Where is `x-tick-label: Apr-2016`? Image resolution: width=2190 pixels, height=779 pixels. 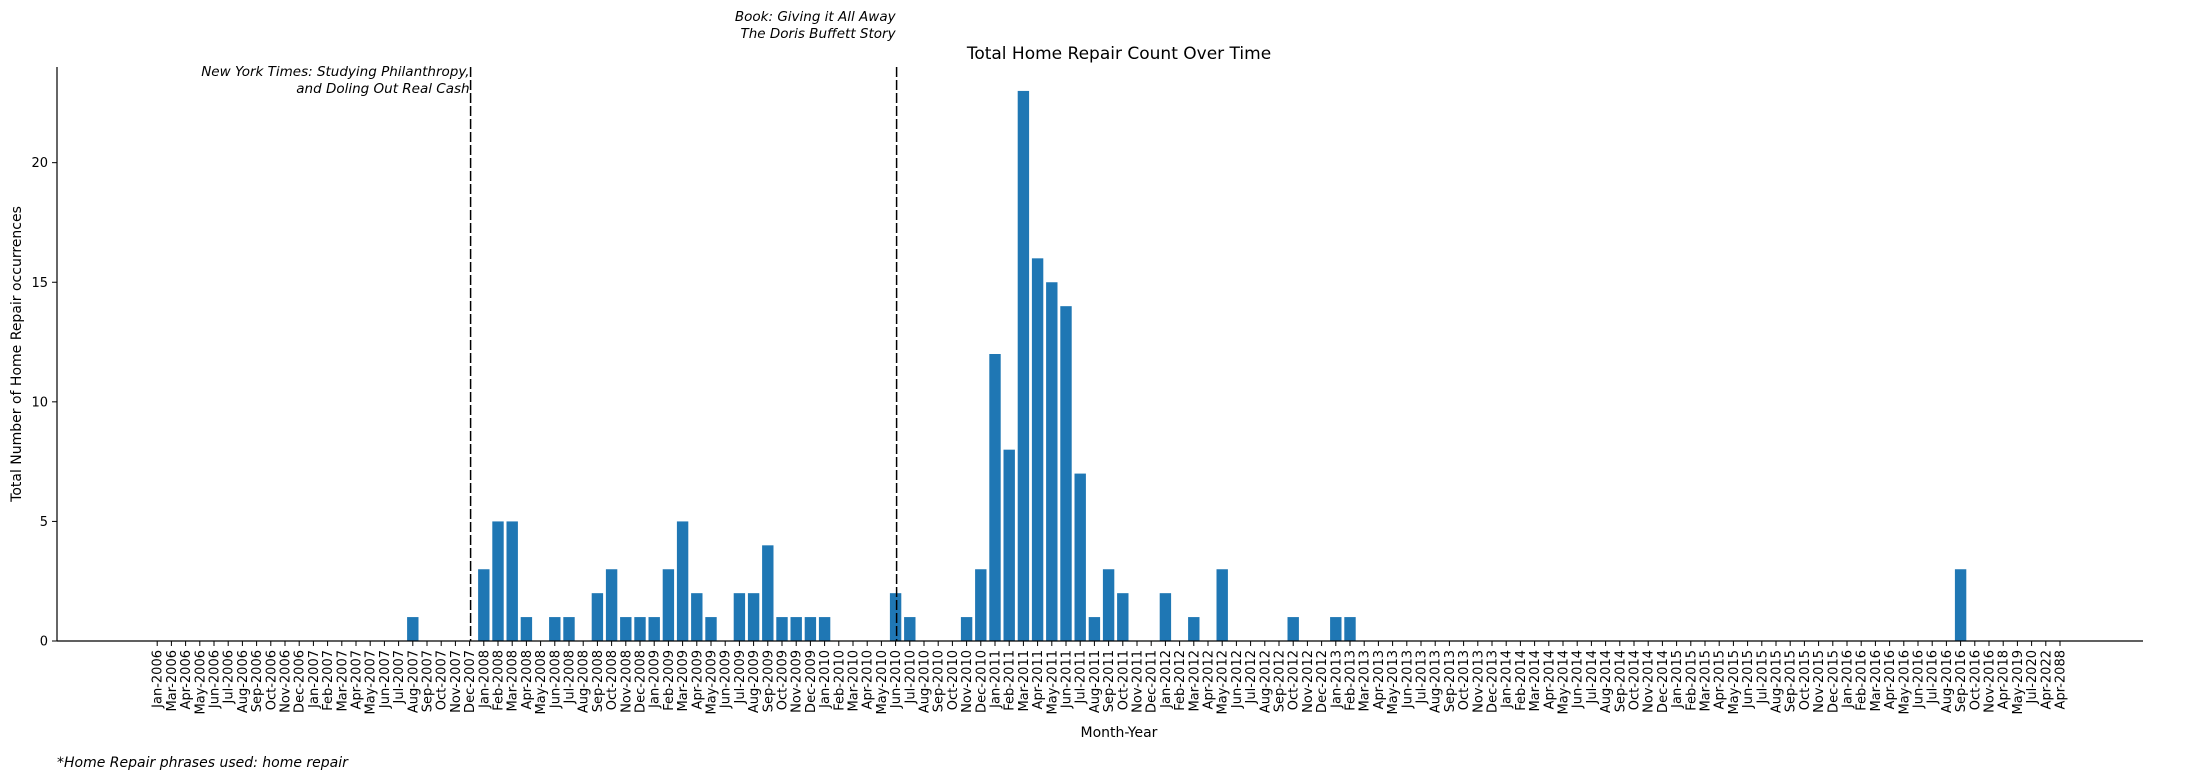
x-tick-label: Apr-2016 is located at coordinates (1890, 679).